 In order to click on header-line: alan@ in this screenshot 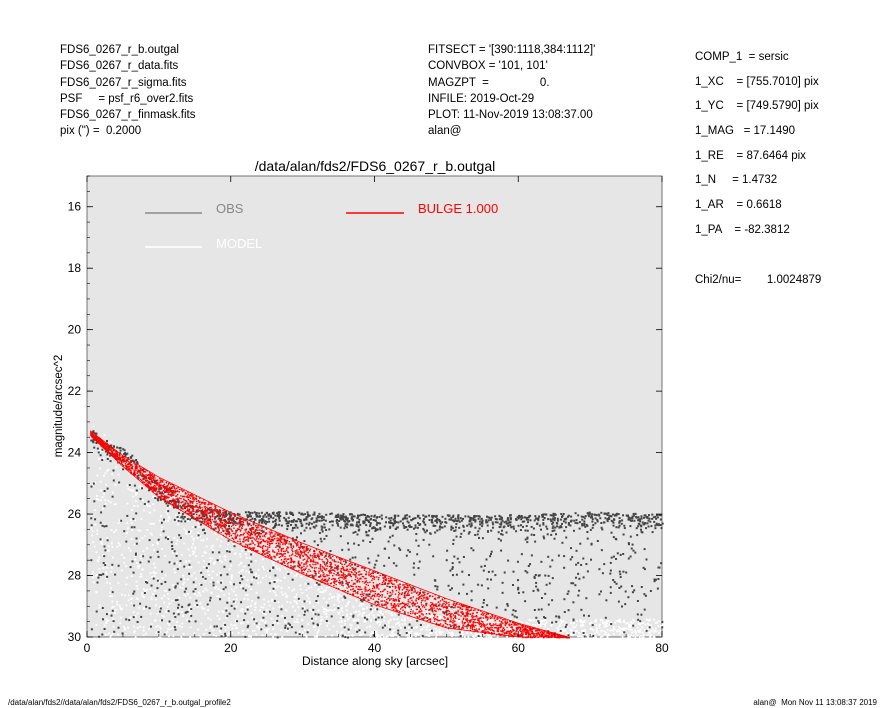, I will do `click(445, 131)`.